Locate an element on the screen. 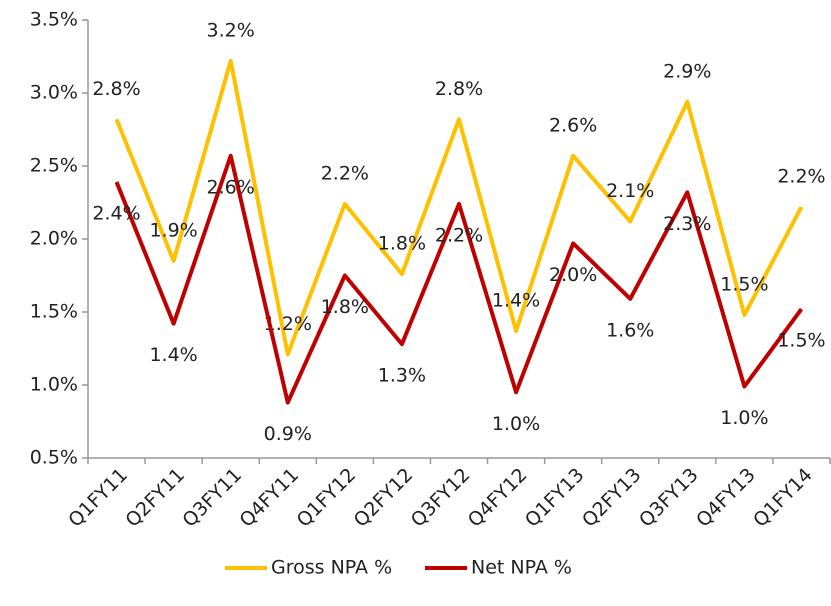 The width and height of the screenshot is (831, 606). y-tick-label: 2.0% is located at coordinates (54, 239).